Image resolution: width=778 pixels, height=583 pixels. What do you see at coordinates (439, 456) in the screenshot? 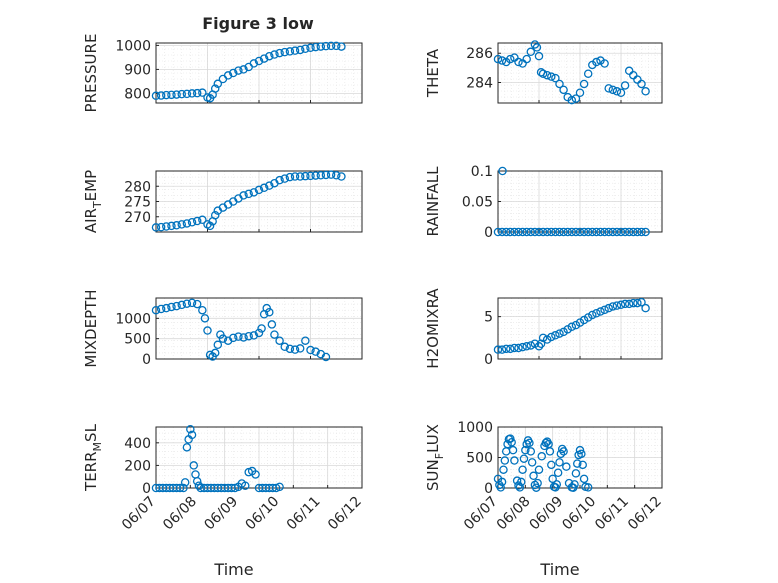
I see `ylabel-subscript: F` at bounding box center [439, 456].